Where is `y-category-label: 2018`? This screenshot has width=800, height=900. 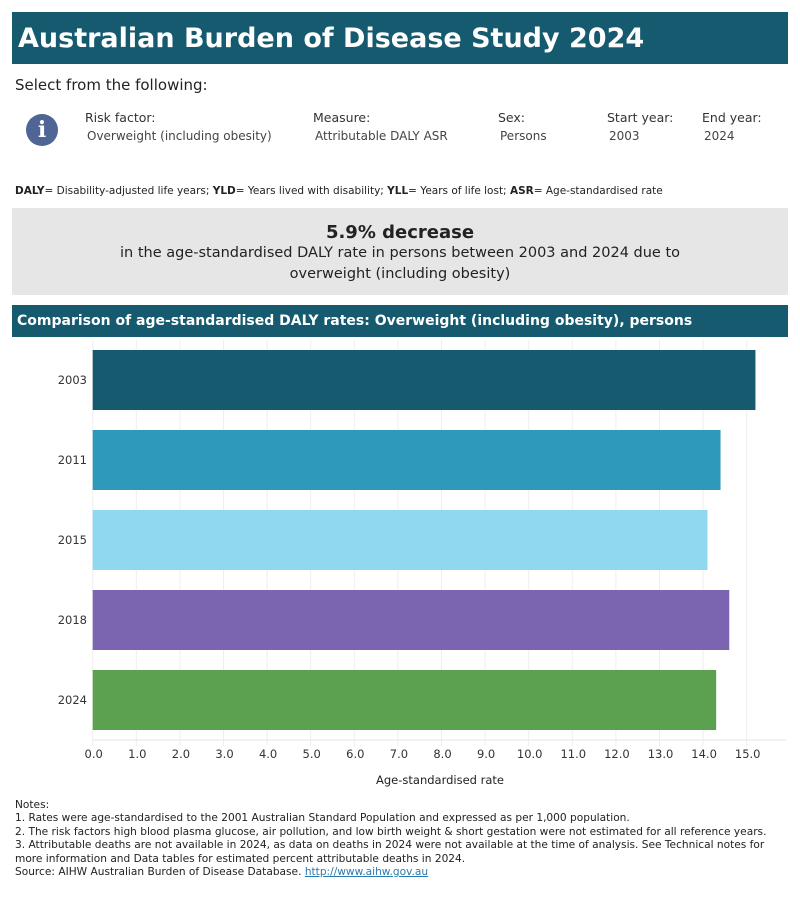 y-category-label: 2018 is located at coordinates (72, 620).